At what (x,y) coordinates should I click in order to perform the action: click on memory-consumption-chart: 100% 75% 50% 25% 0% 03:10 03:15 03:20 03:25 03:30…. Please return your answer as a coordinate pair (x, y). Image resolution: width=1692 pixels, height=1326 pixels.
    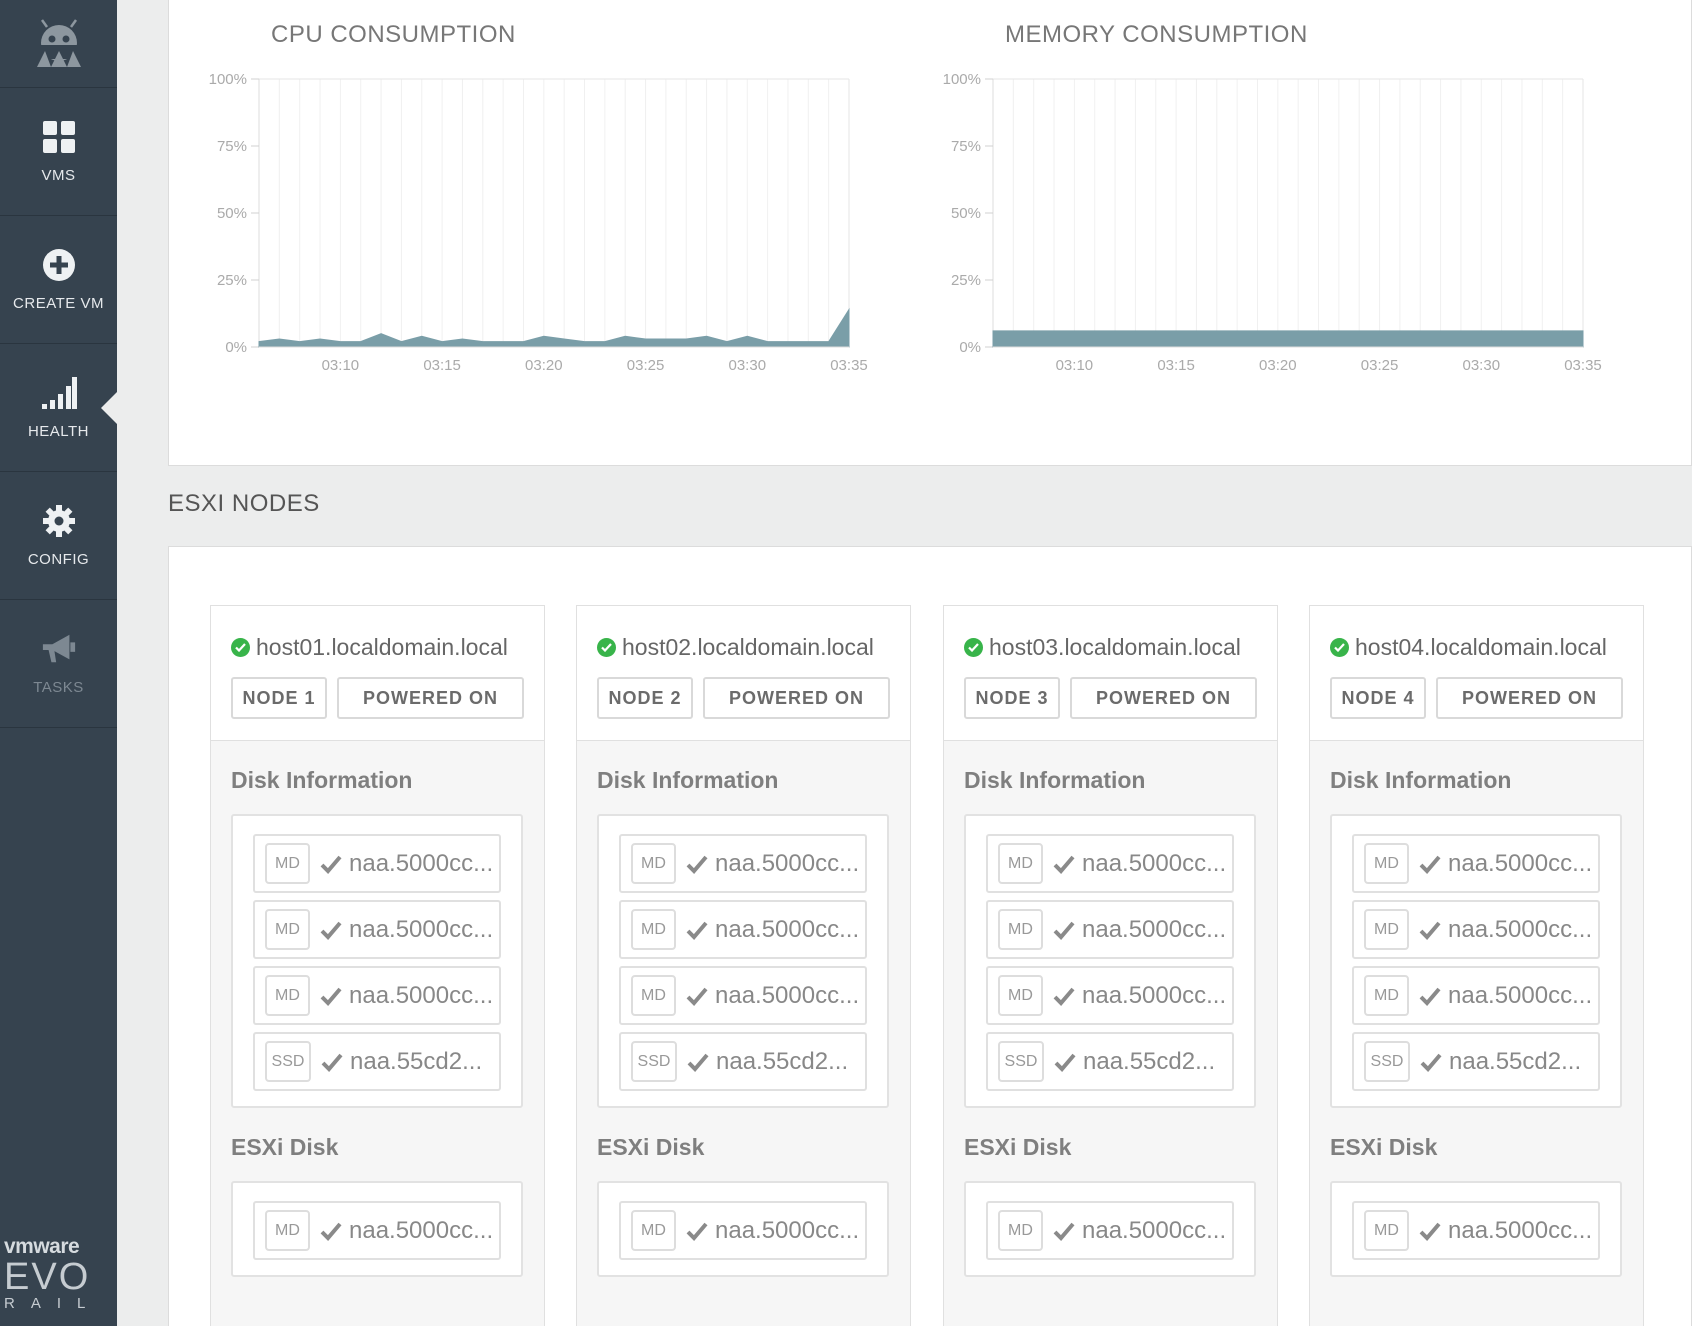
    Looking at the image, I should click on (1272, 222).